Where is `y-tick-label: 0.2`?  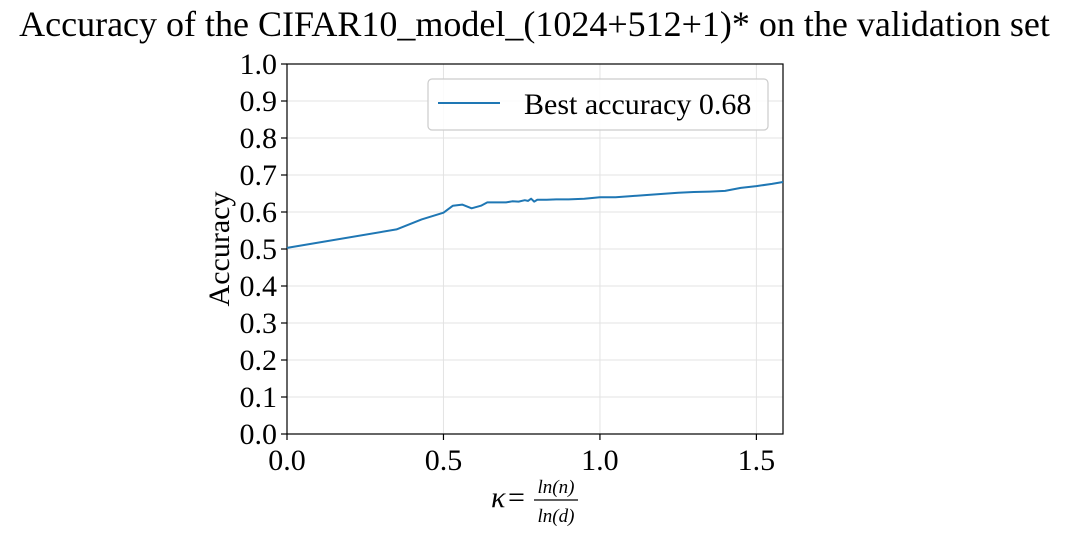
y-tick-label: 0.2 is located at coordinates (259, 360).